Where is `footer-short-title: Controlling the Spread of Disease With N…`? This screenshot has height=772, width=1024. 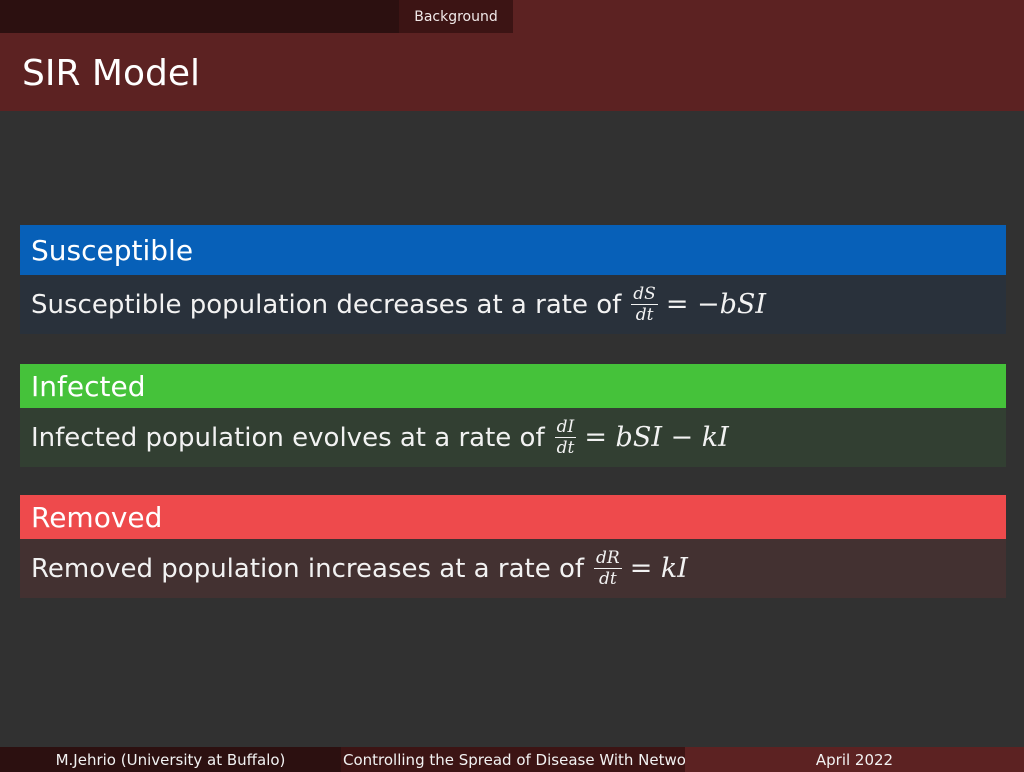
footer-short-title: Controlling the Spread of Disease With N… is located at coordinates (513, 759).